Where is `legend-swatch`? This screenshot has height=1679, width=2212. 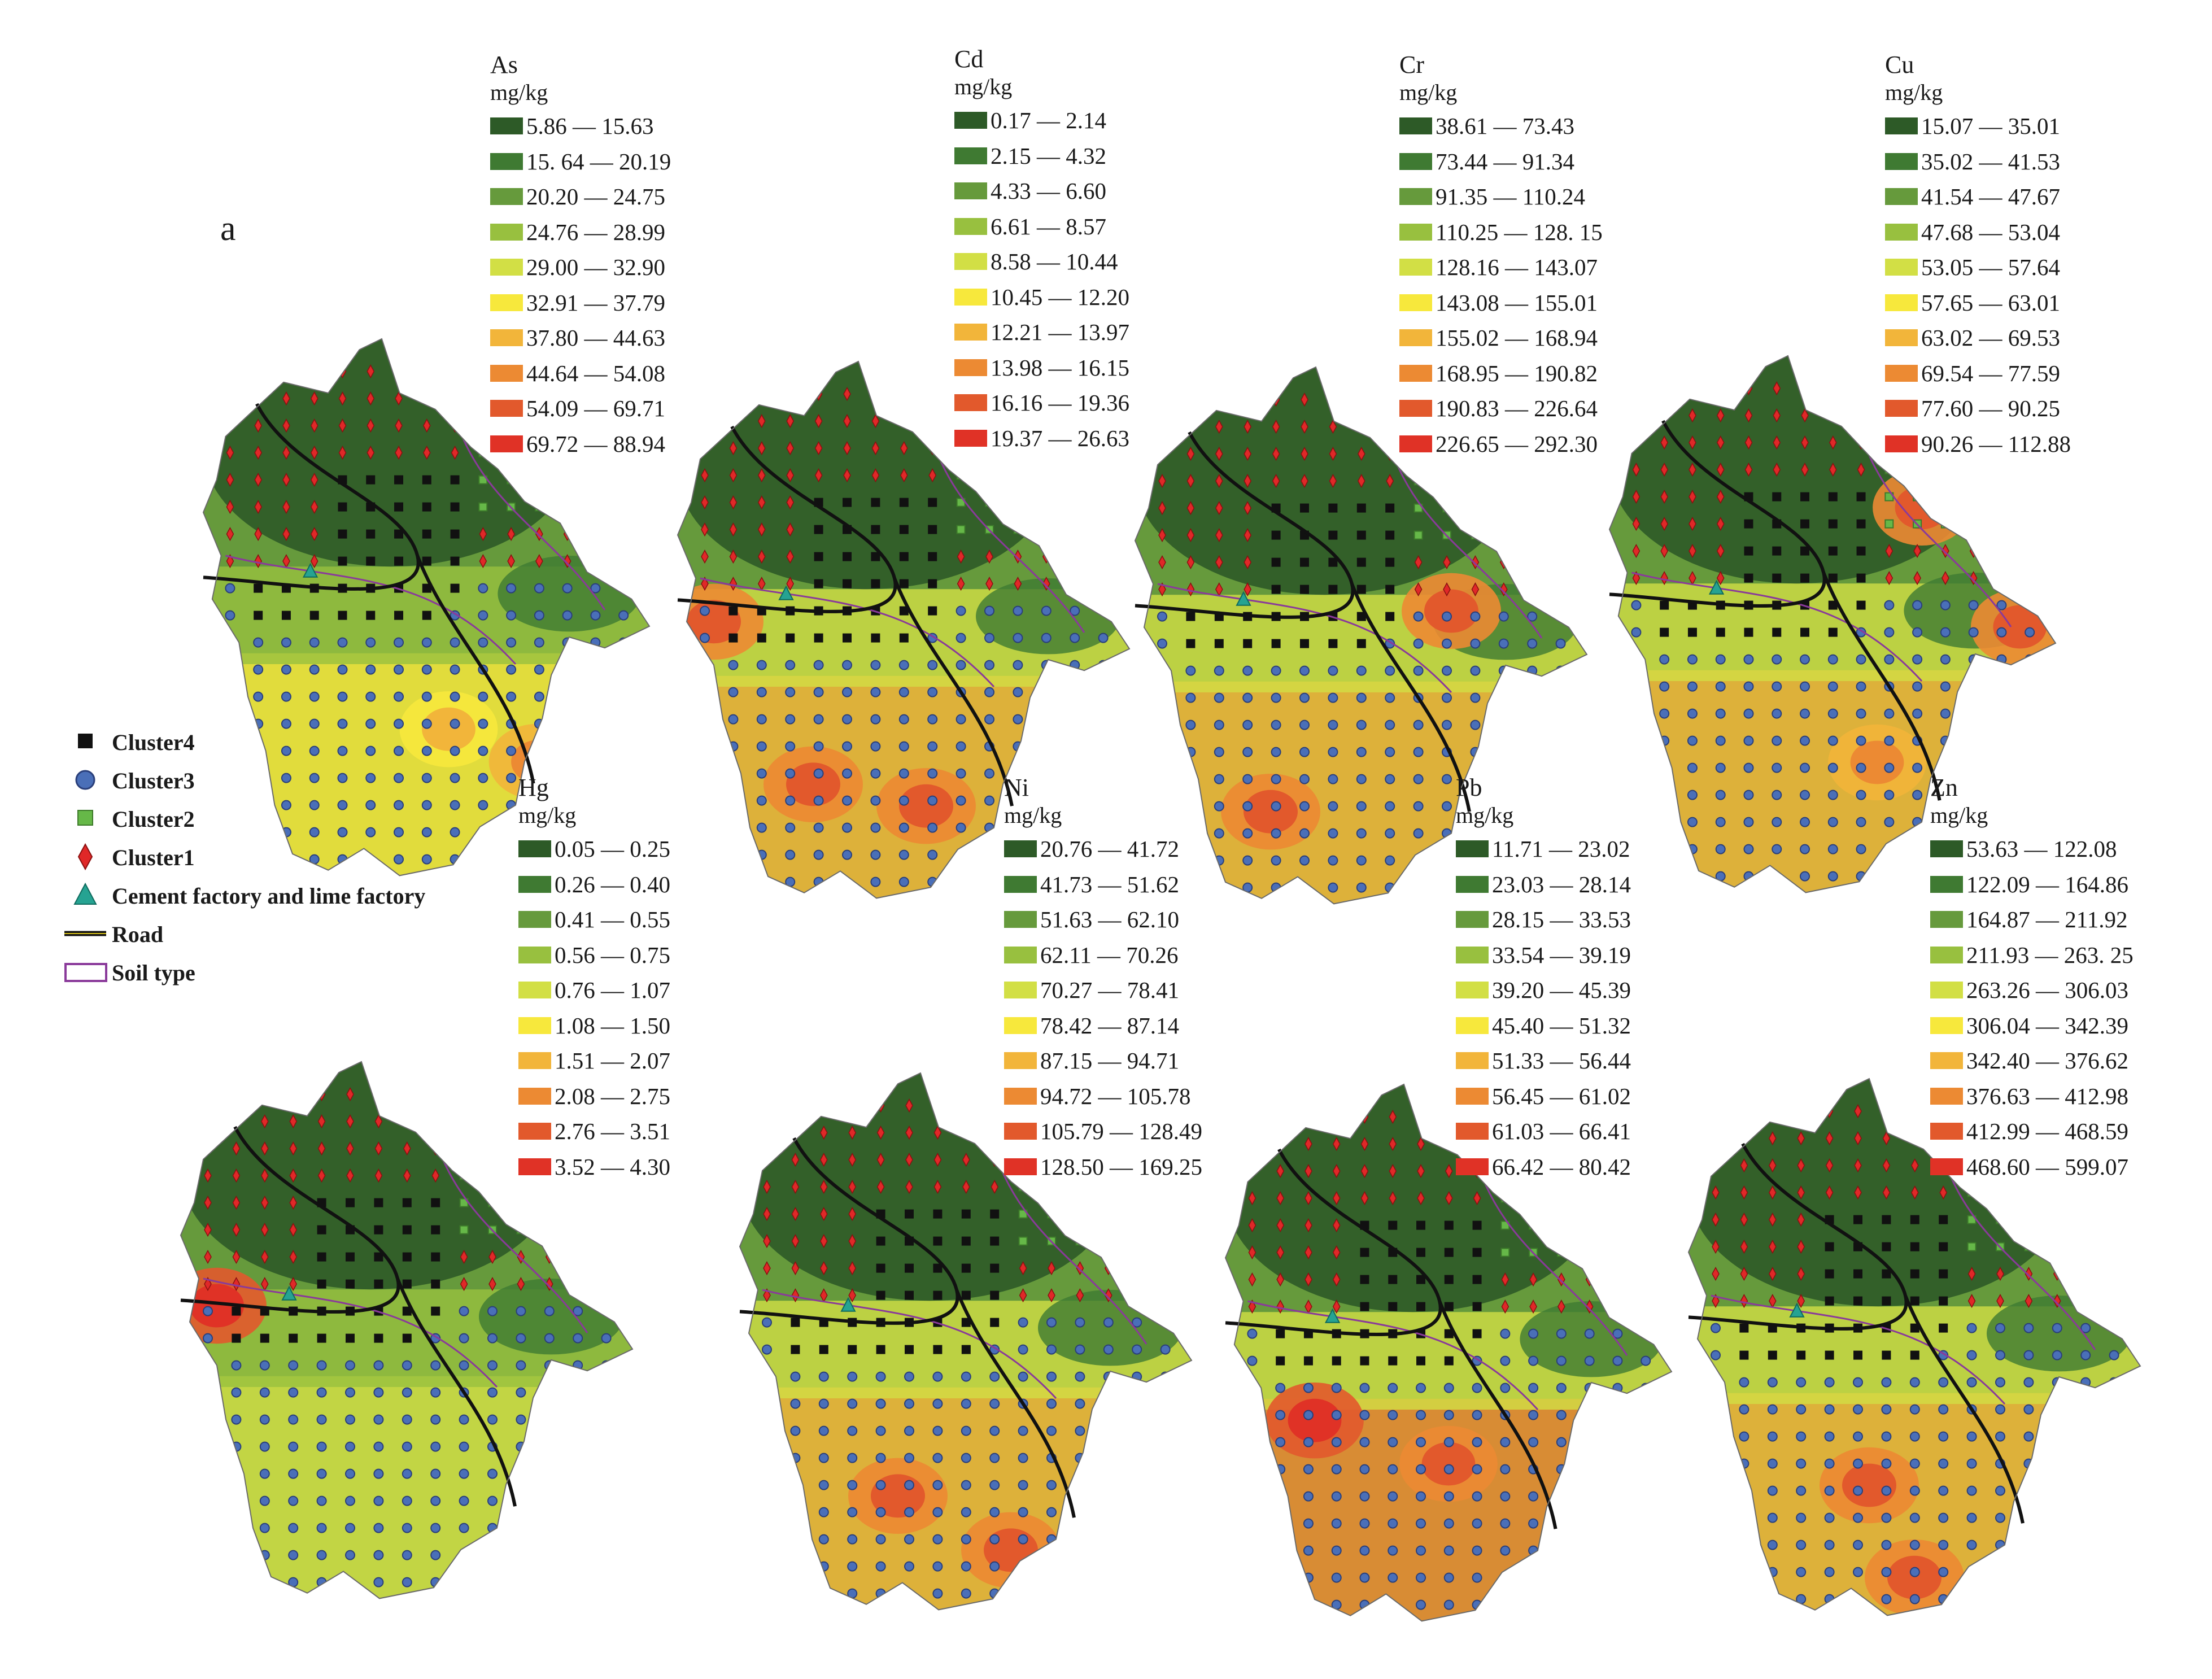
legend-swatch is located at coordinates (1020, 1096).